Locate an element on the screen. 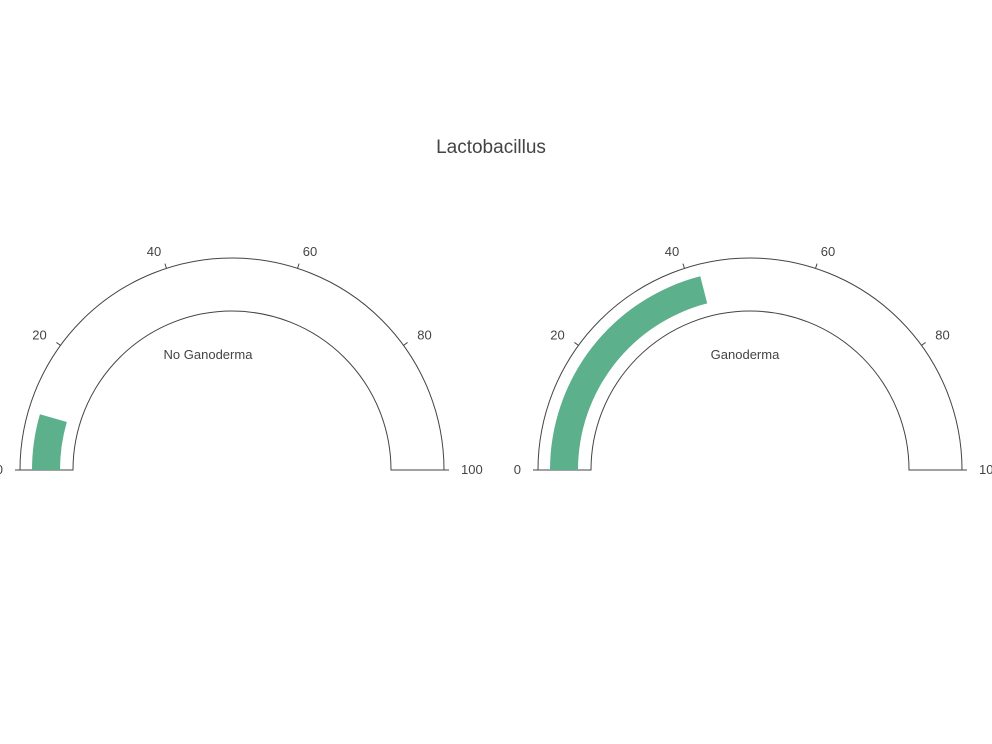 Image resolution: width=992 pixels, height=744 pixels. chart-title: Lactobacillus is located at coordinates (491, 147).